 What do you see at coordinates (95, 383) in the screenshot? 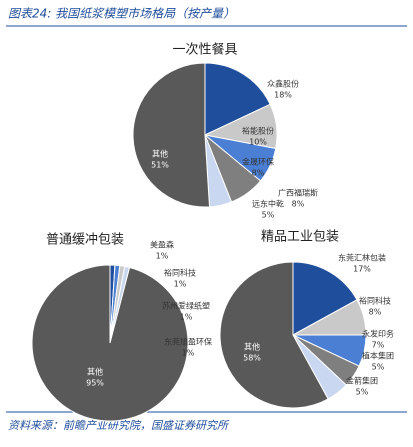
I see `value-label: 95%` at bounding box center [95, 383].